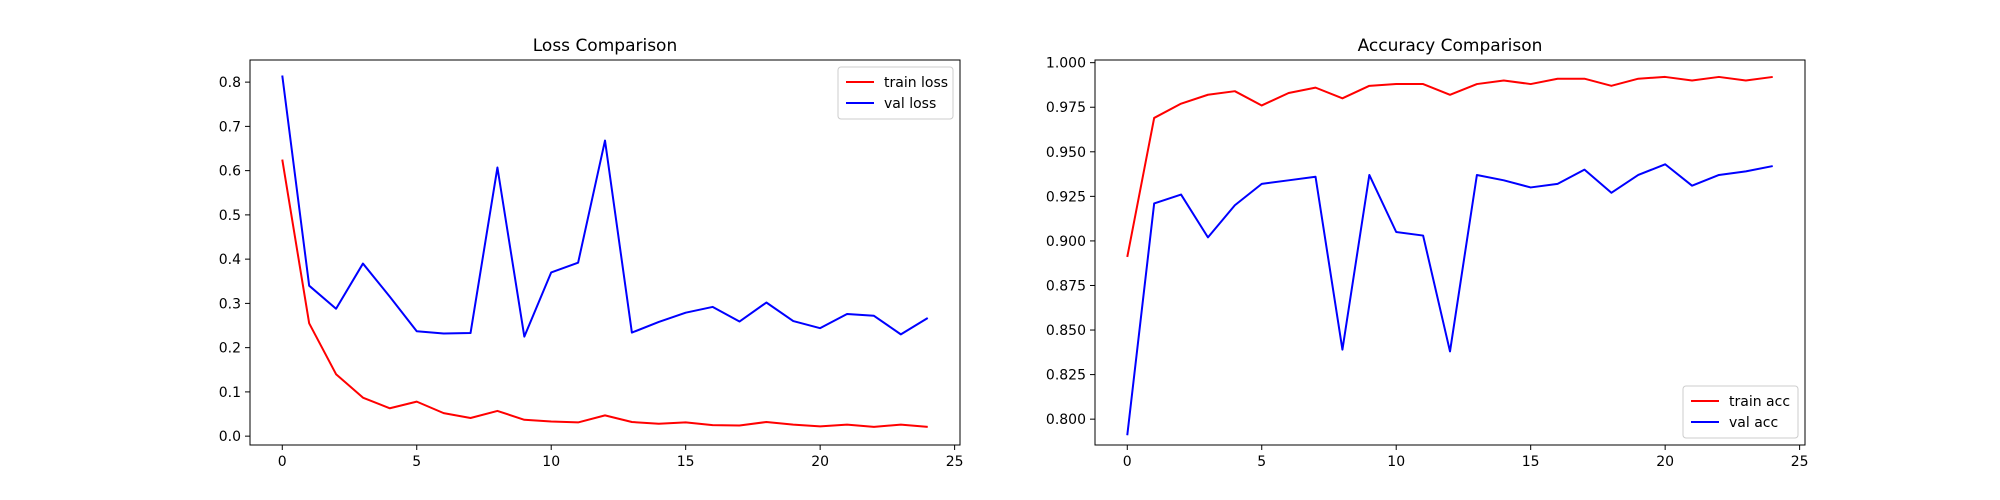  Describe the element at coordinates (605, 46) in the screenshot. I see `chart-title: Loss Comparison` at that location.